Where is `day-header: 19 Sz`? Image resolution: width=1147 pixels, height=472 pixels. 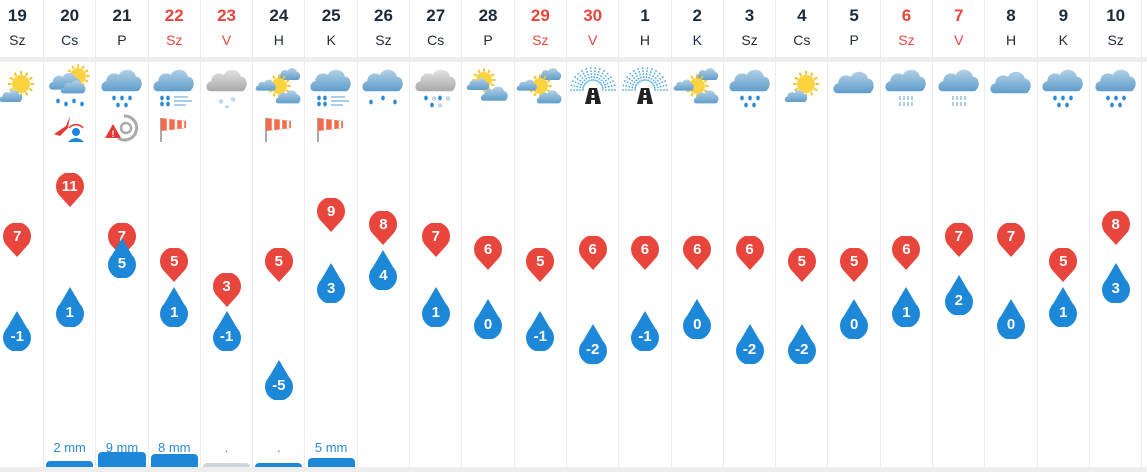
day-header: 19 Sz is located at coordinates (21, 28).